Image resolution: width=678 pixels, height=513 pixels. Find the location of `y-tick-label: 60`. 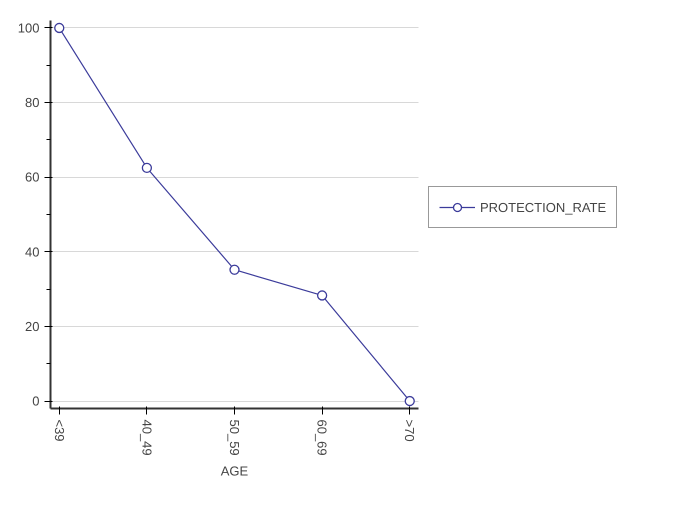

y-tick-label: 60 is located at coordinates (32, 177).